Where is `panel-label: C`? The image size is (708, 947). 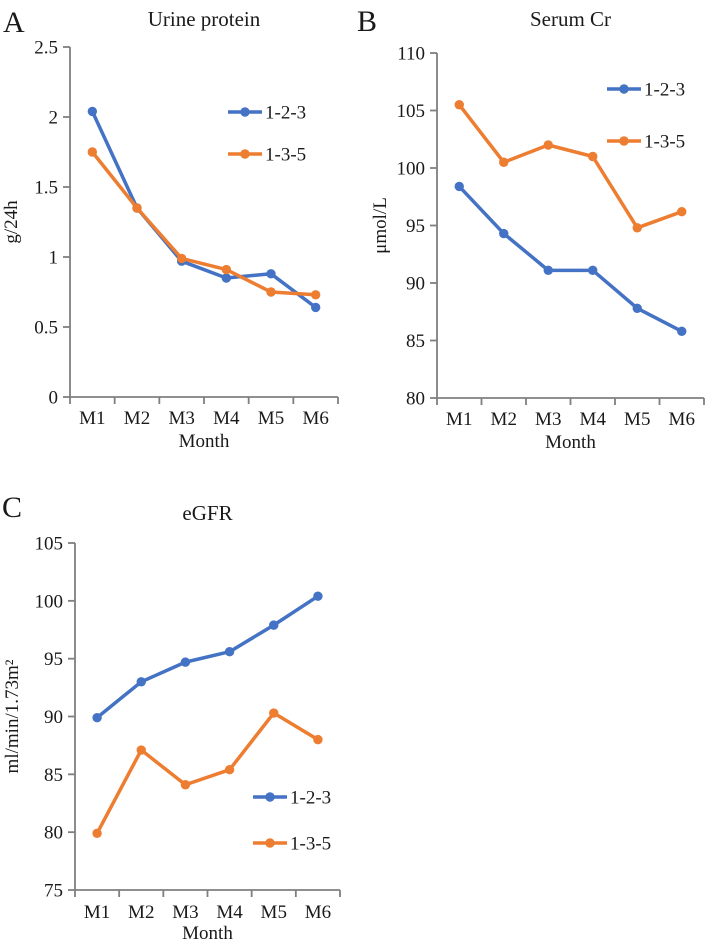 panel-label: C is located at coordinates (12, 507).